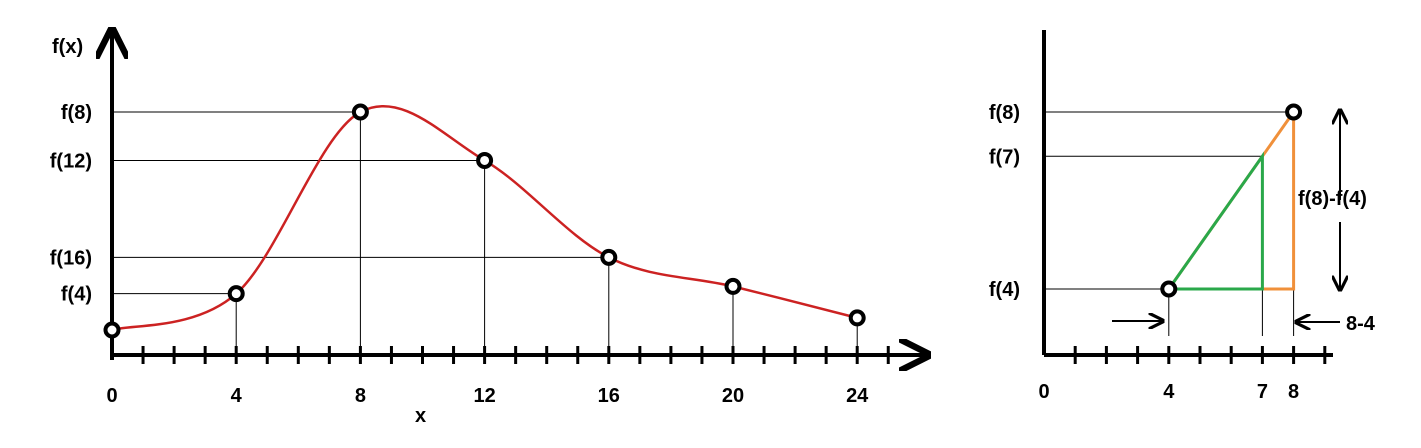 The width and height of the screenshot is (1421, 448). What do you see at coordinates (1332, 199) in the screenshot?
I see `rise-annotation: f(8)-f(4)` at bounding box center [1332, 199].